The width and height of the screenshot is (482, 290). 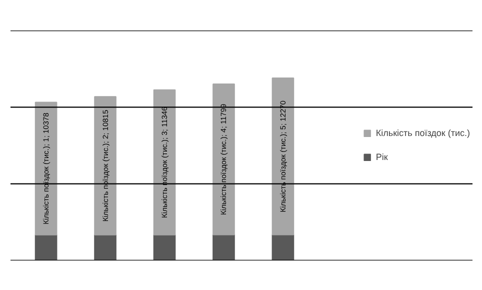 I want to click on legend-label: Кількість поїздок (тис.), so click(x=423, y=133).